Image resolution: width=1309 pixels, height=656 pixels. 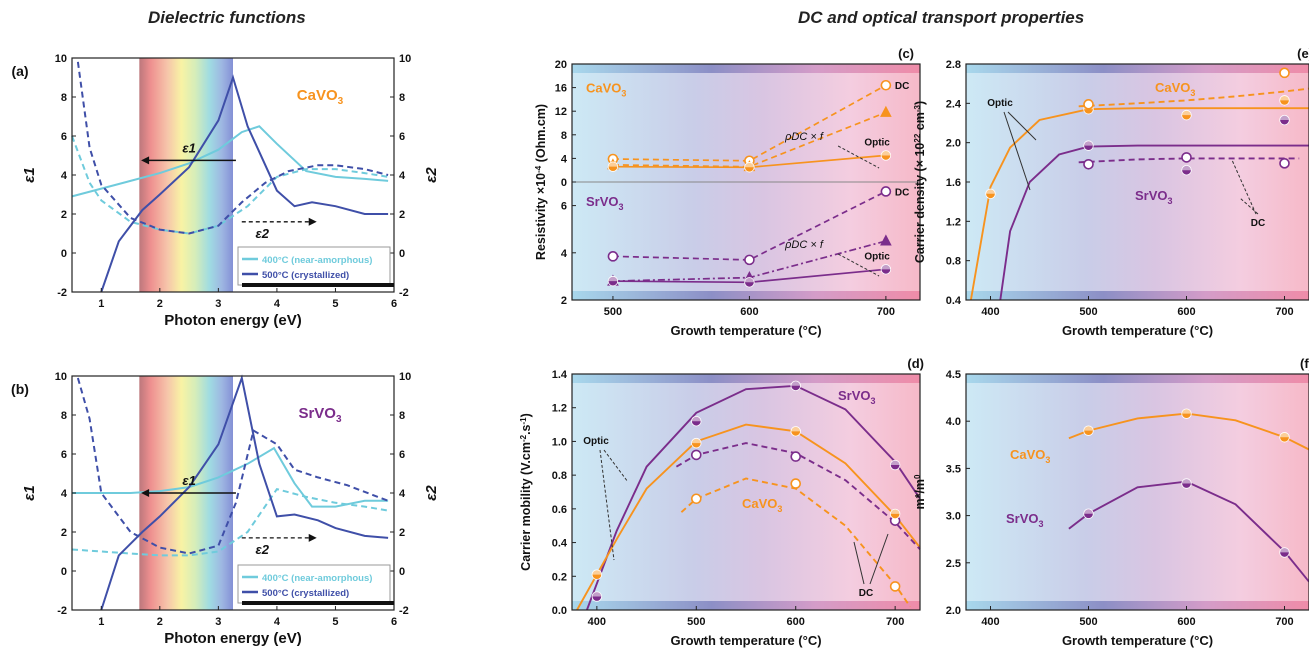 What do you see at coordinates (561, 112) in the screenshot?
I see `panel-c-top-ytick-label: 12` at bounding box center [561, 112].